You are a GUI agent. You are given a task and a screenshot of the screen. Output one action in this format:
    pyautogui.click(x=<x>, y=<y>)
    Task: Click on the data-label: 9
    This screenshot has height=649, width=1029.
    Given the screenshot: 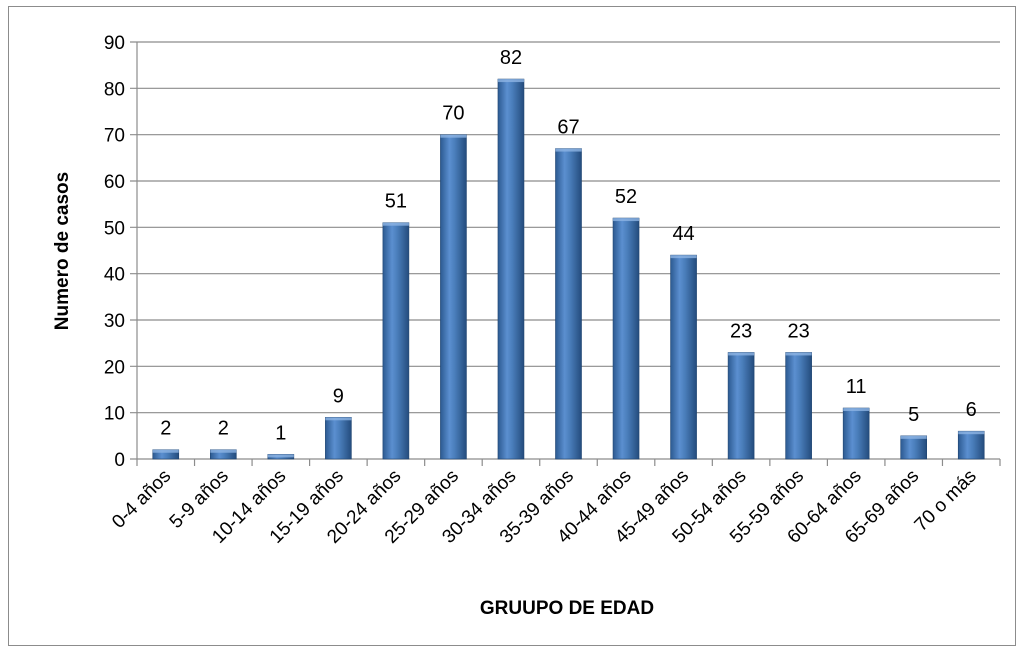 What is the action you would take?
    pyautogui.click(x=338, y=396)
    